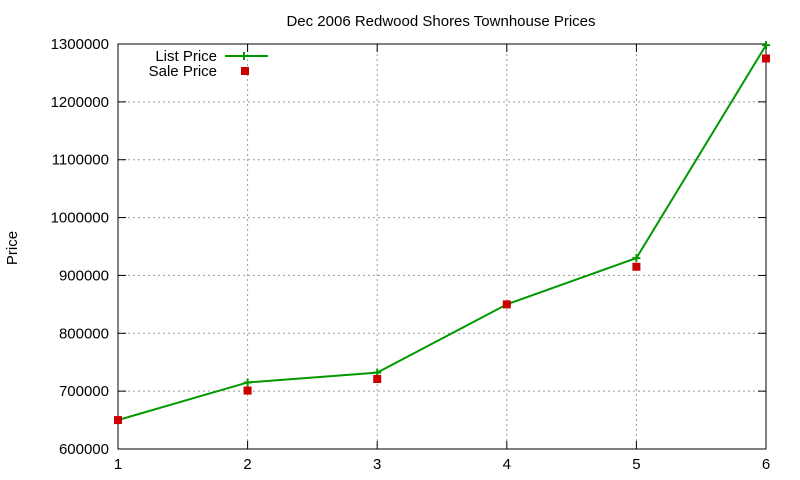 The image size is (800, 480). I want to click on x-tick-label: 3, so click(377, 464).